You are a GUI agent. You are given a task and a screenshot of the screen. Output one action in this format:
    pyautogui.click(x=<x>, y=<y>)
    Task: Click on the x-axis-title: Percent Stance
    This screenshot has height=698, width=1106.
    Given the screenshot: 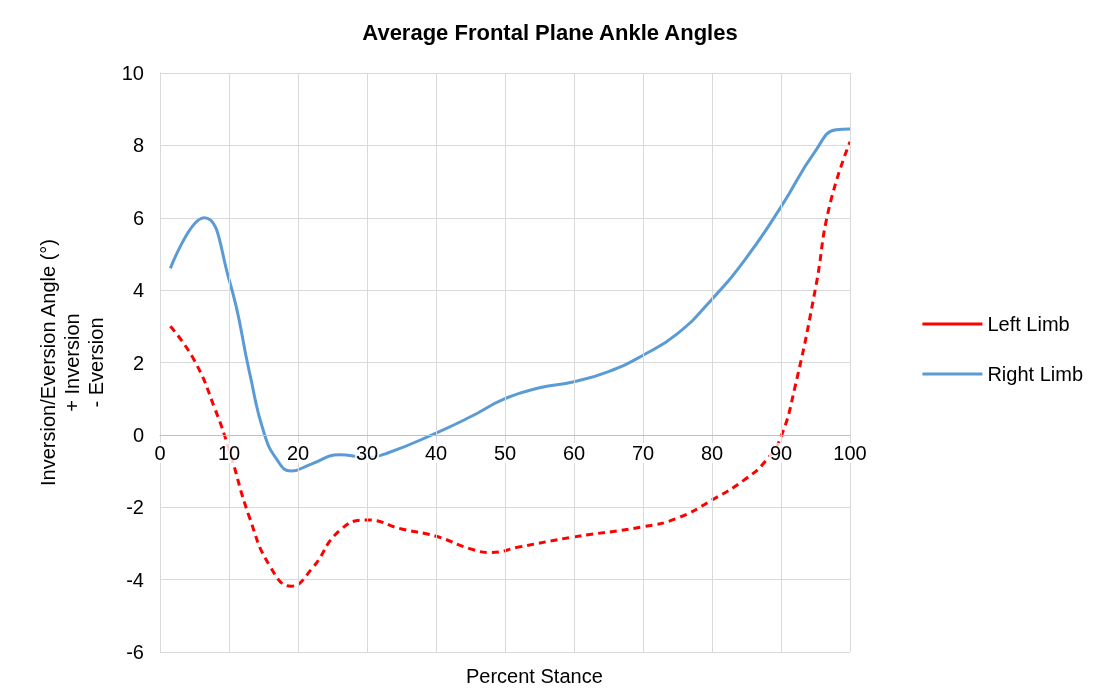 What is the action you would take?
    pyautogui.click(x=534, y=676)
    